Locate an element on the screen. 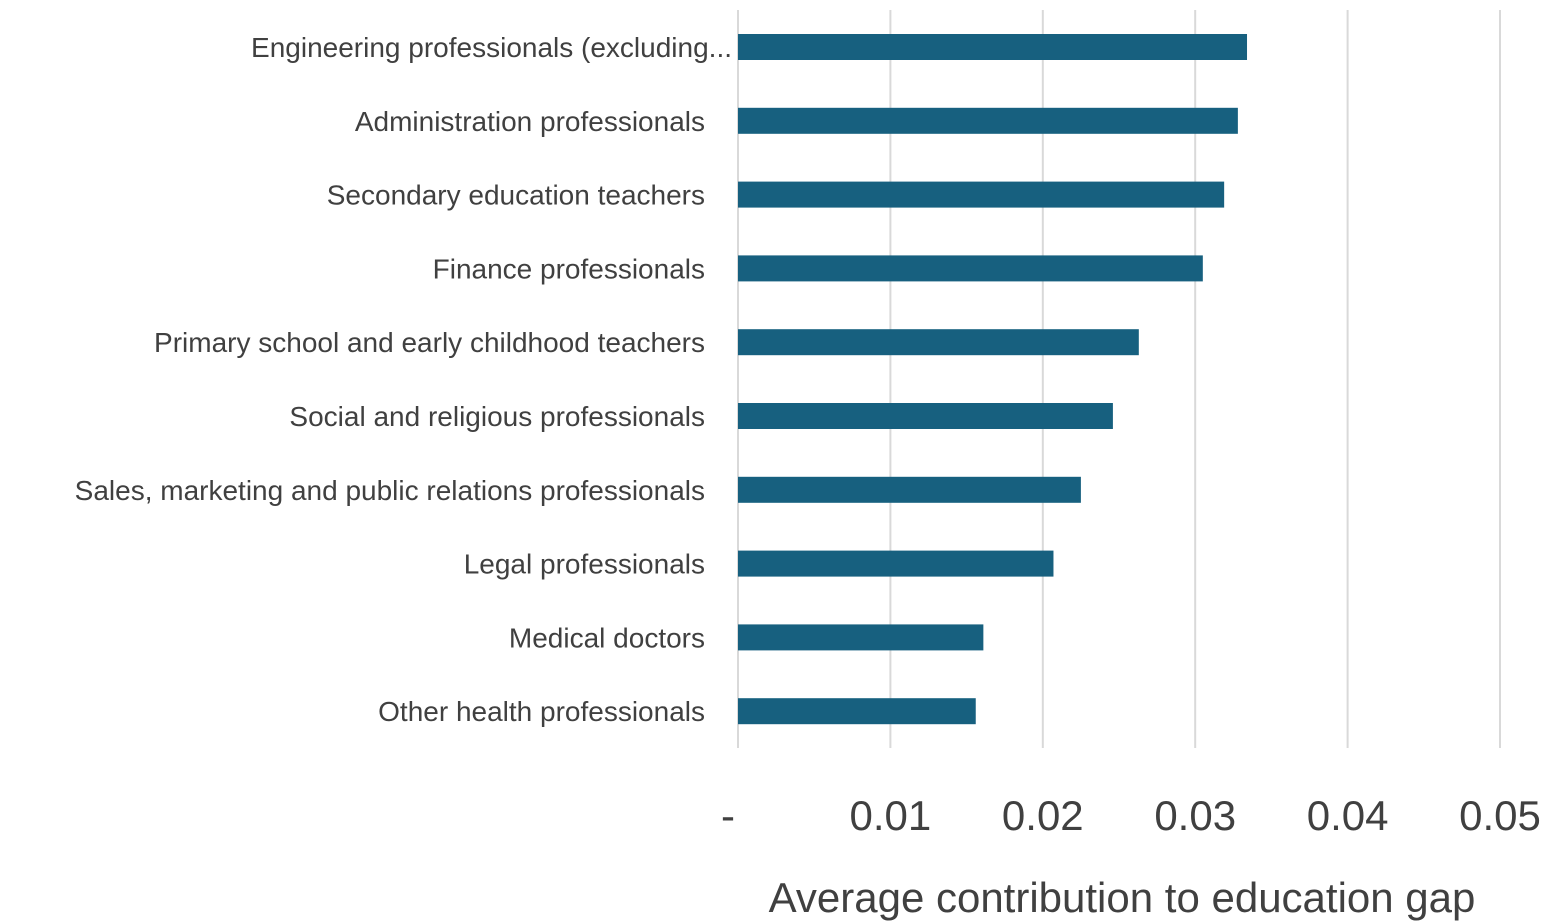 The image size is (1552, 923). x-axis-title: Average contribution to education gap is located at coordinates (1122, 897).